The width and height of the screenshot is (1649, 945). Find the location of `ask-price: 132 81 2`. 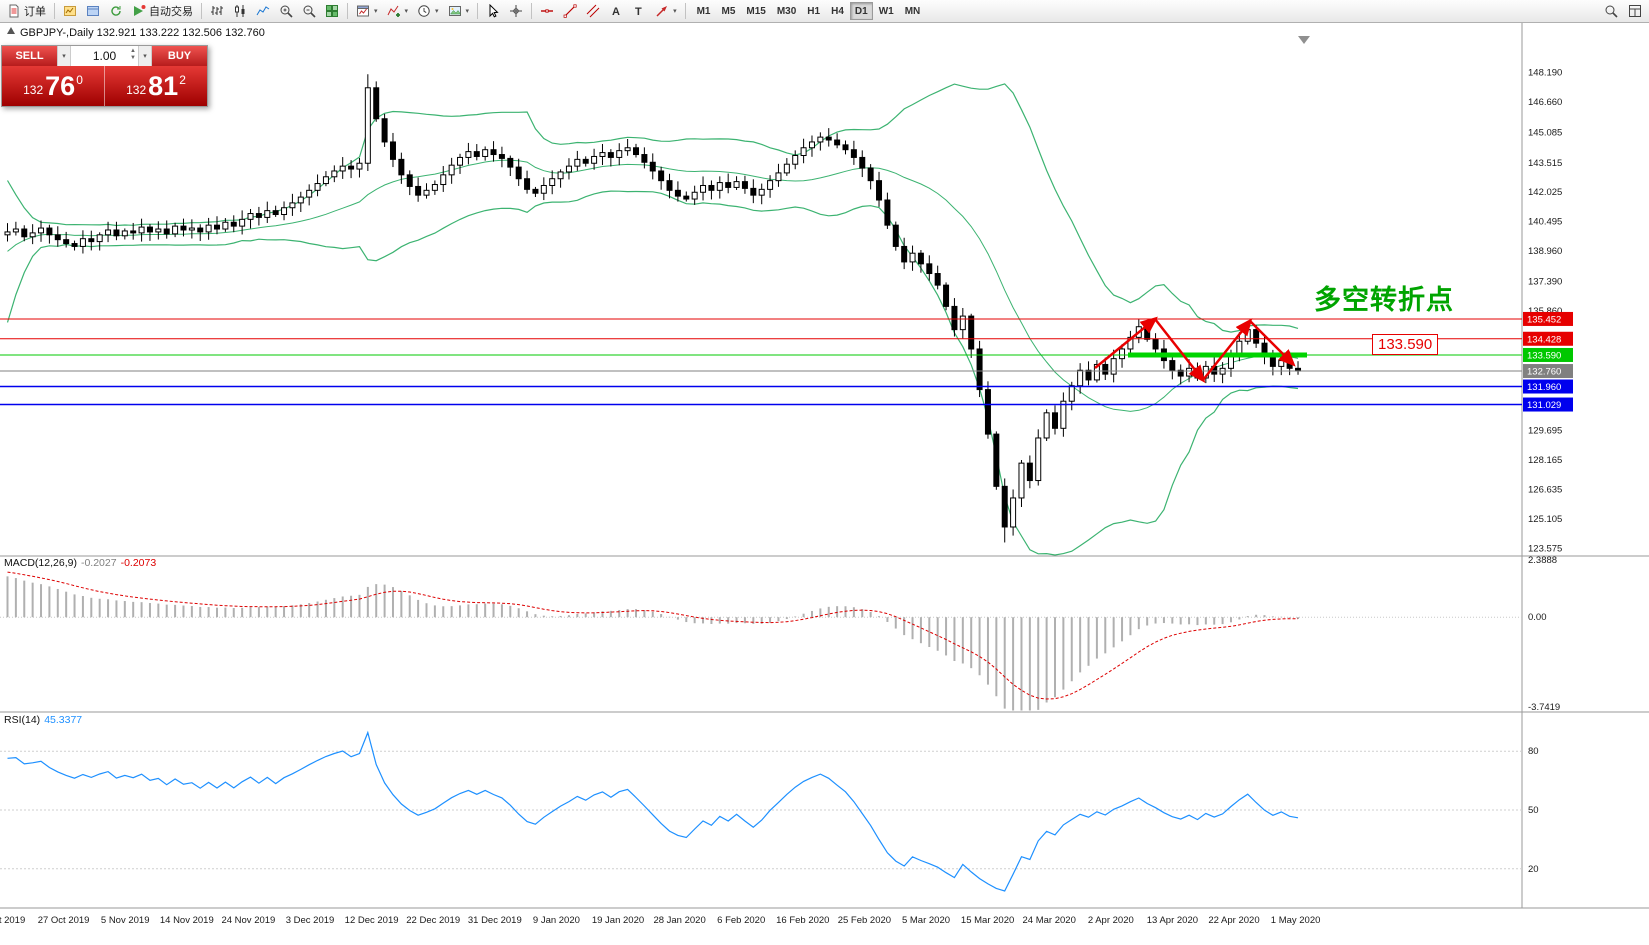

ask-price: 132 81 2 is located at coordinates (156, 86).